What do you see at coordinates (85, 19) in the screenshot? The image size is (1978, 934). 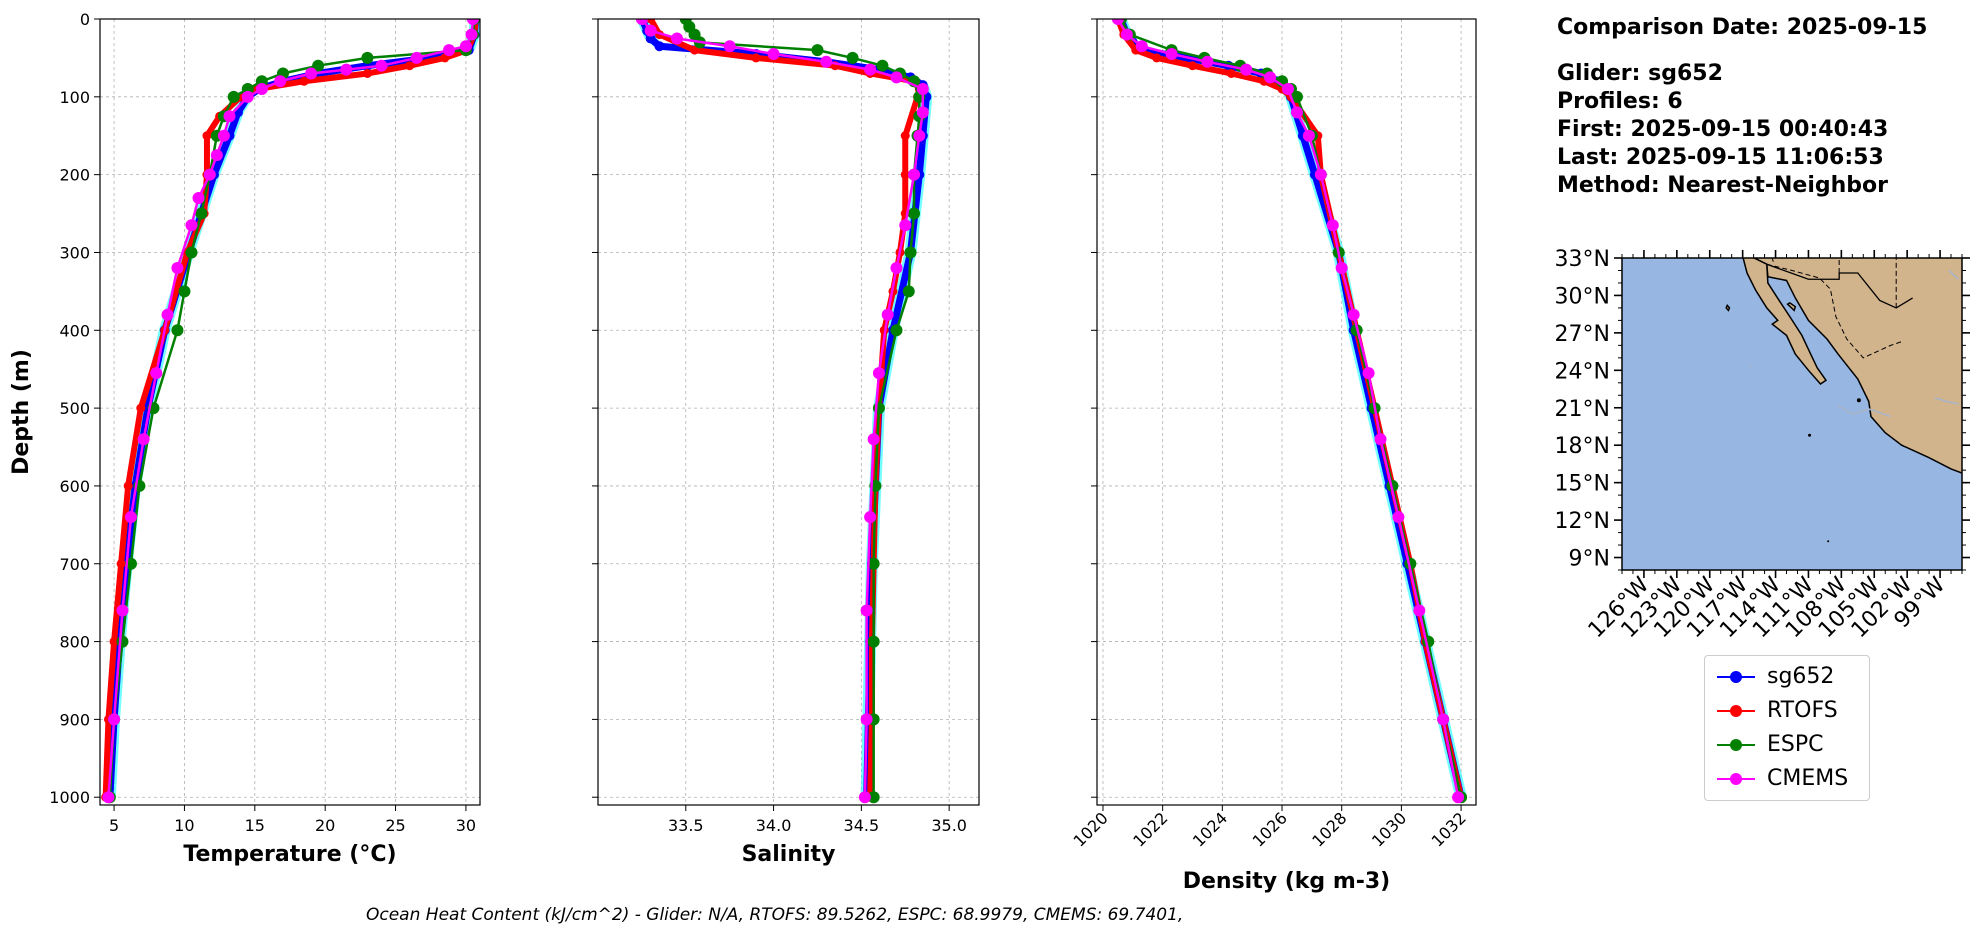 I see `y-tick-label: 0` at bounding box center [85, 19].